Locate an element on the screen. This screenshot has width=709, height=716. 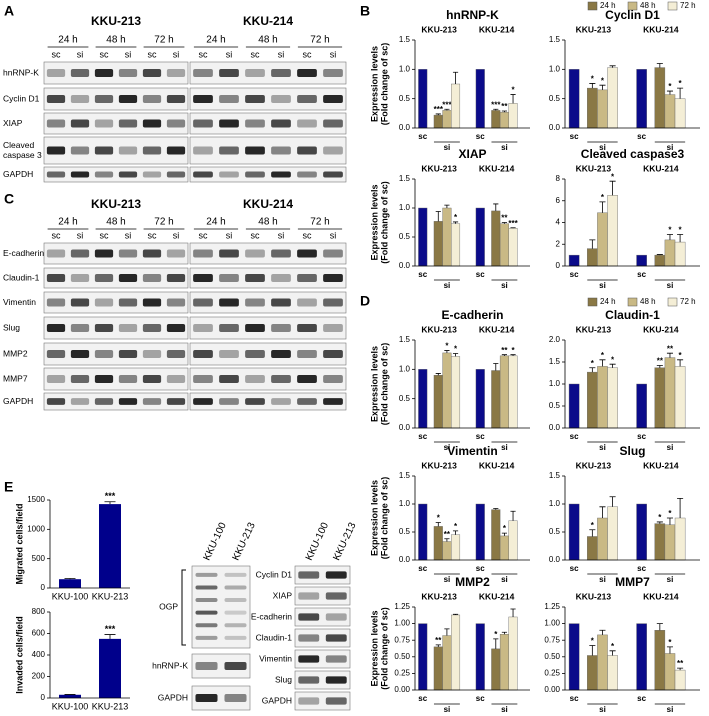
y-tick-label: 1.25 is located at coordinates (552, 606).